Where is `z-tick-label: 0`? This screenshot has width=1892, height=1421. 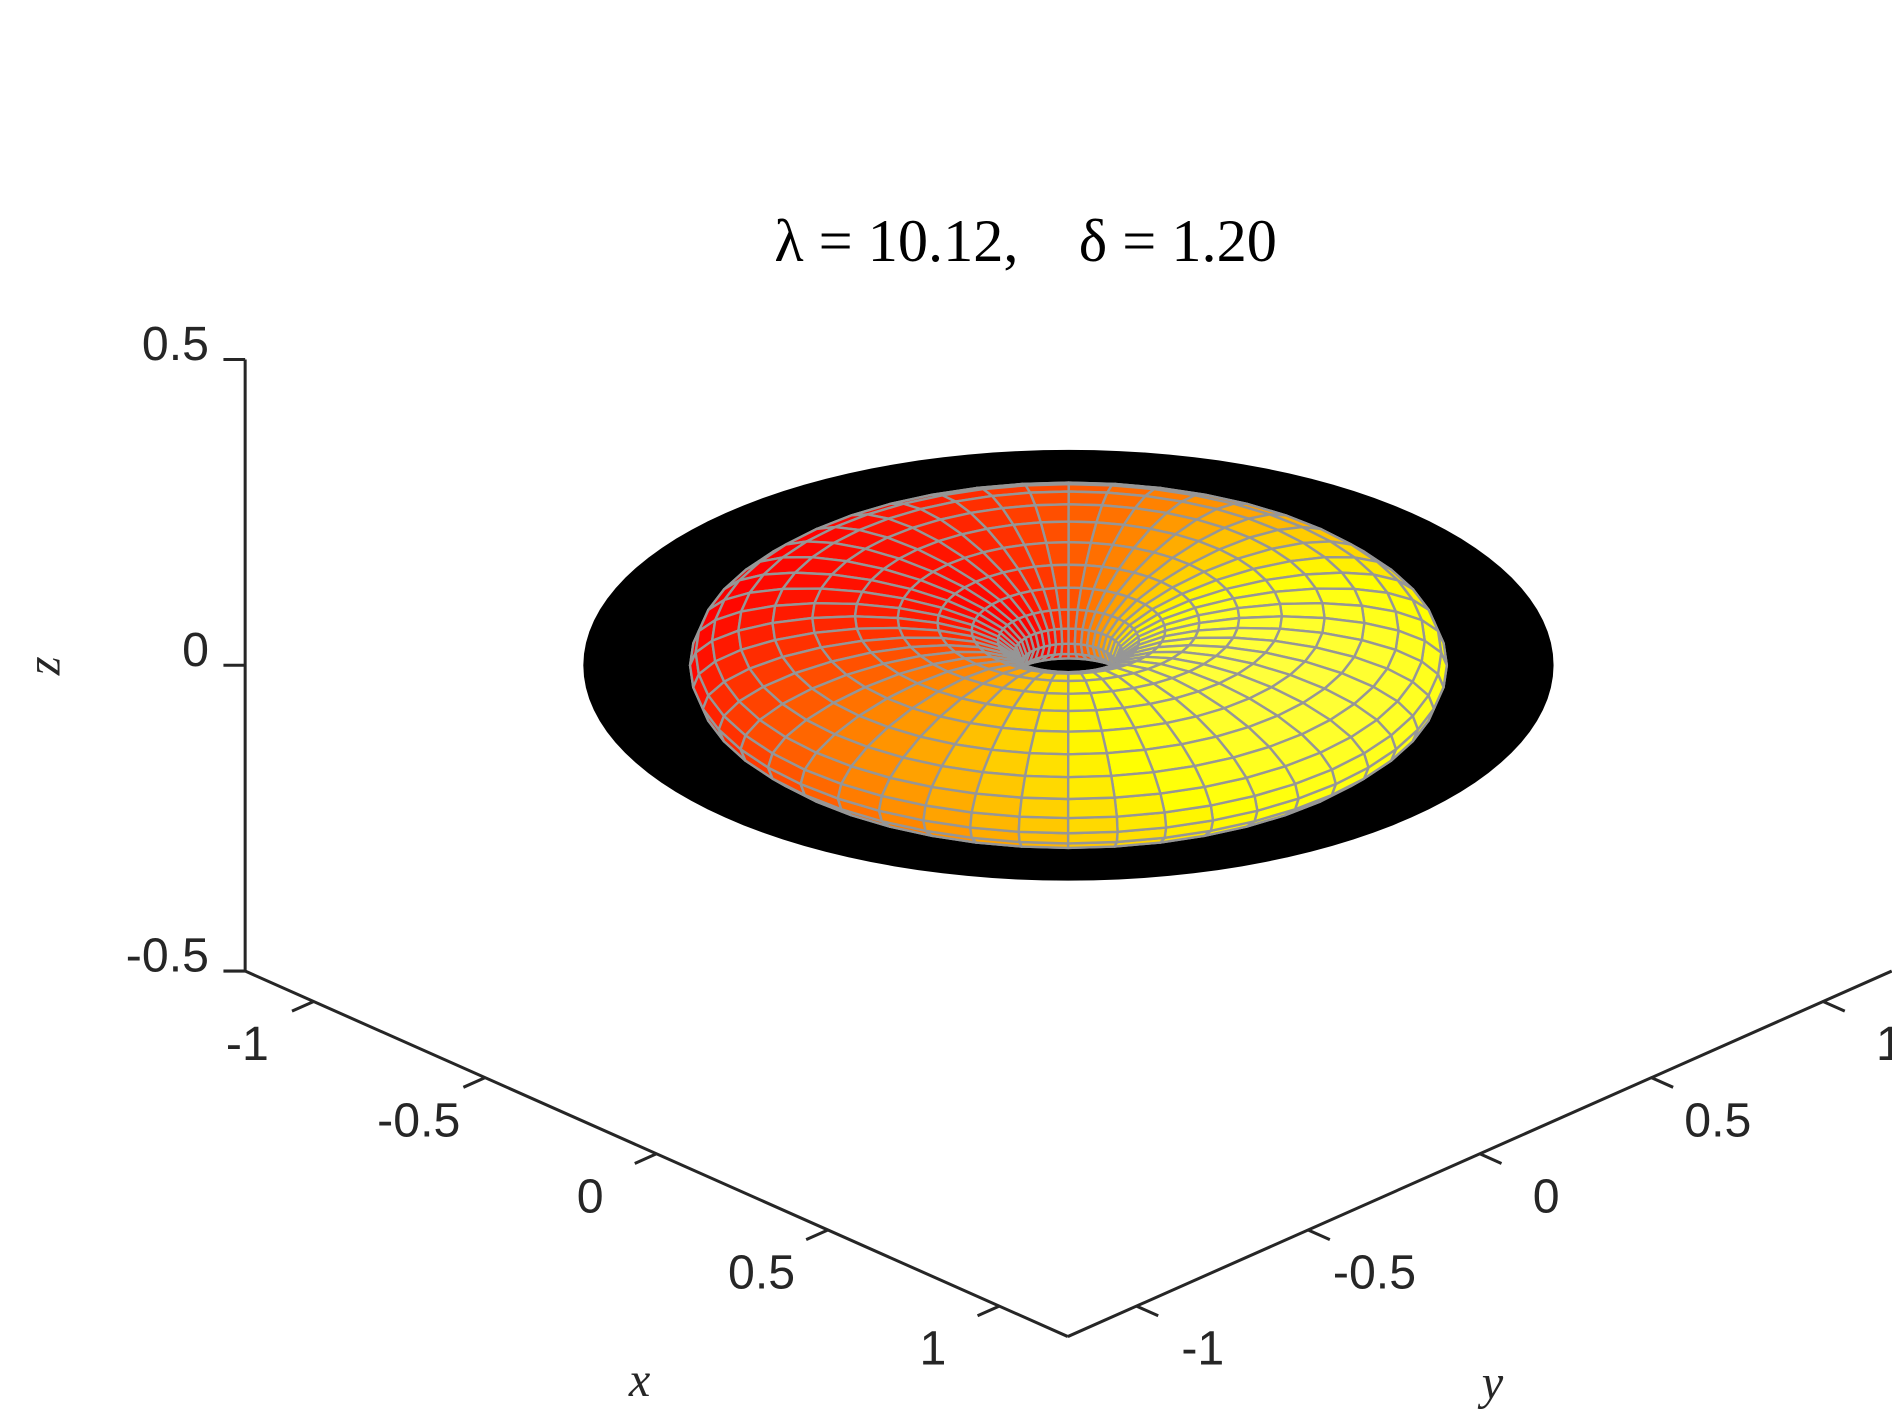
z-tick-label: 0 is located at coordinates (195, 650).